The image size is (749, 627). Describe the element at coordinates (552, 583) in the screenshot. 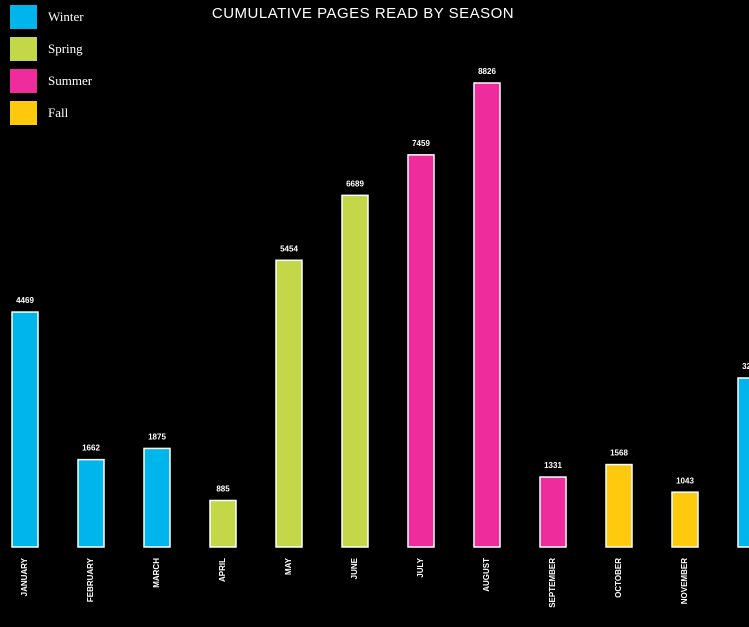

I see `x-tick-label: SEPTEMBER` at that location.